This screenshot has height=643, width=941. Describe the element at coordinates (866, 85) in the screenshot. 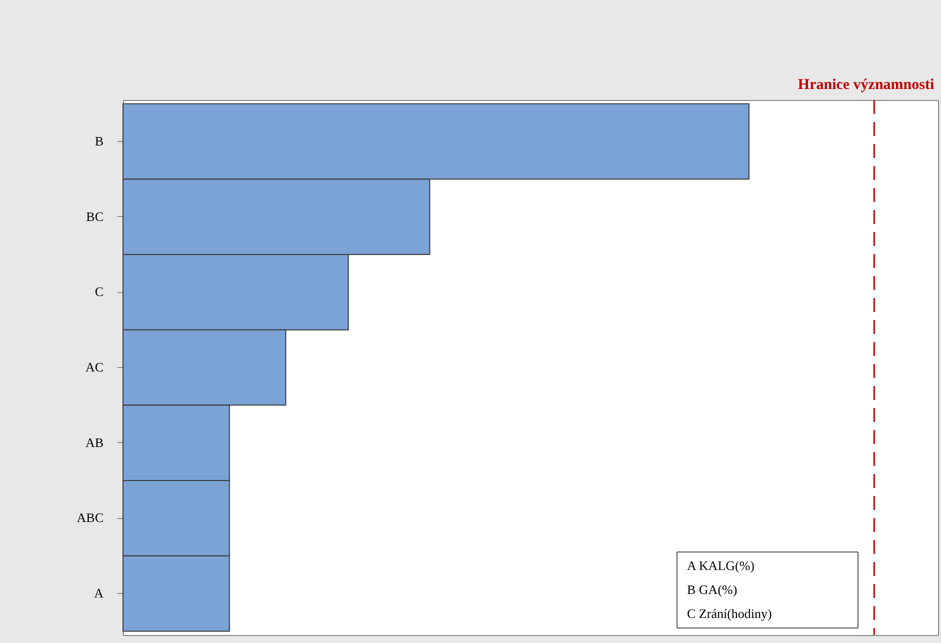

I see `ref-line-label: Hranice významnosti` at that location.